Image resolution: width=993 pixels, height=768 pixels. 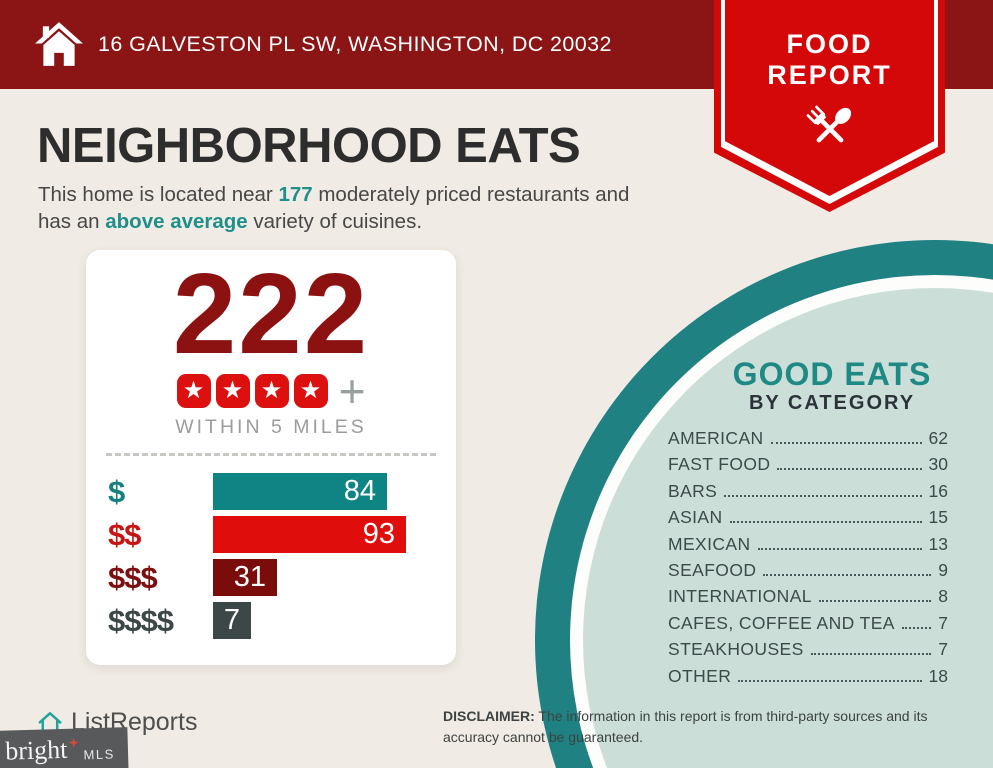 I want to click on price-bar: 31, so click(x=245, y=577).